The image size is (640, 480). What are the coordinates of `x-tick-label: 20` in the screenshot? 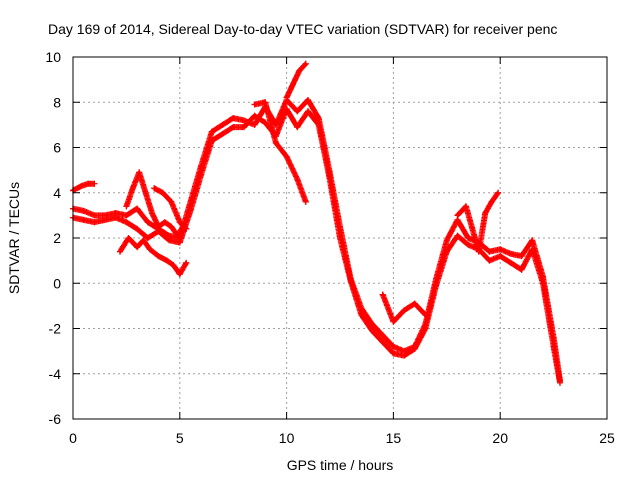 It's located at (500, 438).